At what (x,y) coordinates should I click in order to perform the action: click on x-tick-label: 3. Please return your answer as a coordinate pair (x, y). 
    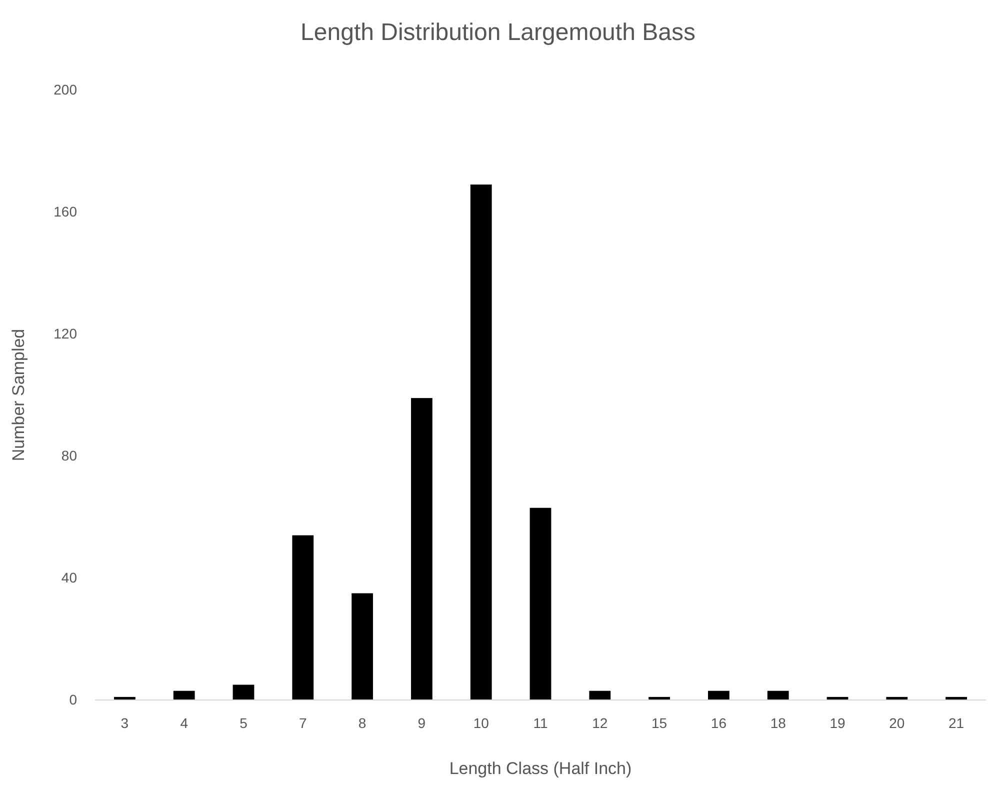
    Looking at the image, I should click on (124, 722).